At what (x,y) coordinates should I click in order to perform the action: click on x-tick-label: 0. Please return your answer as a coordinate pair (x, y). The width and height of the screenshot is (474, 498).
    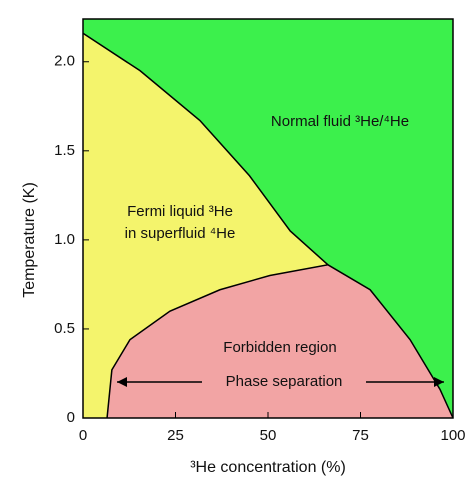
    Looking at the image, I should click on (83, 435).